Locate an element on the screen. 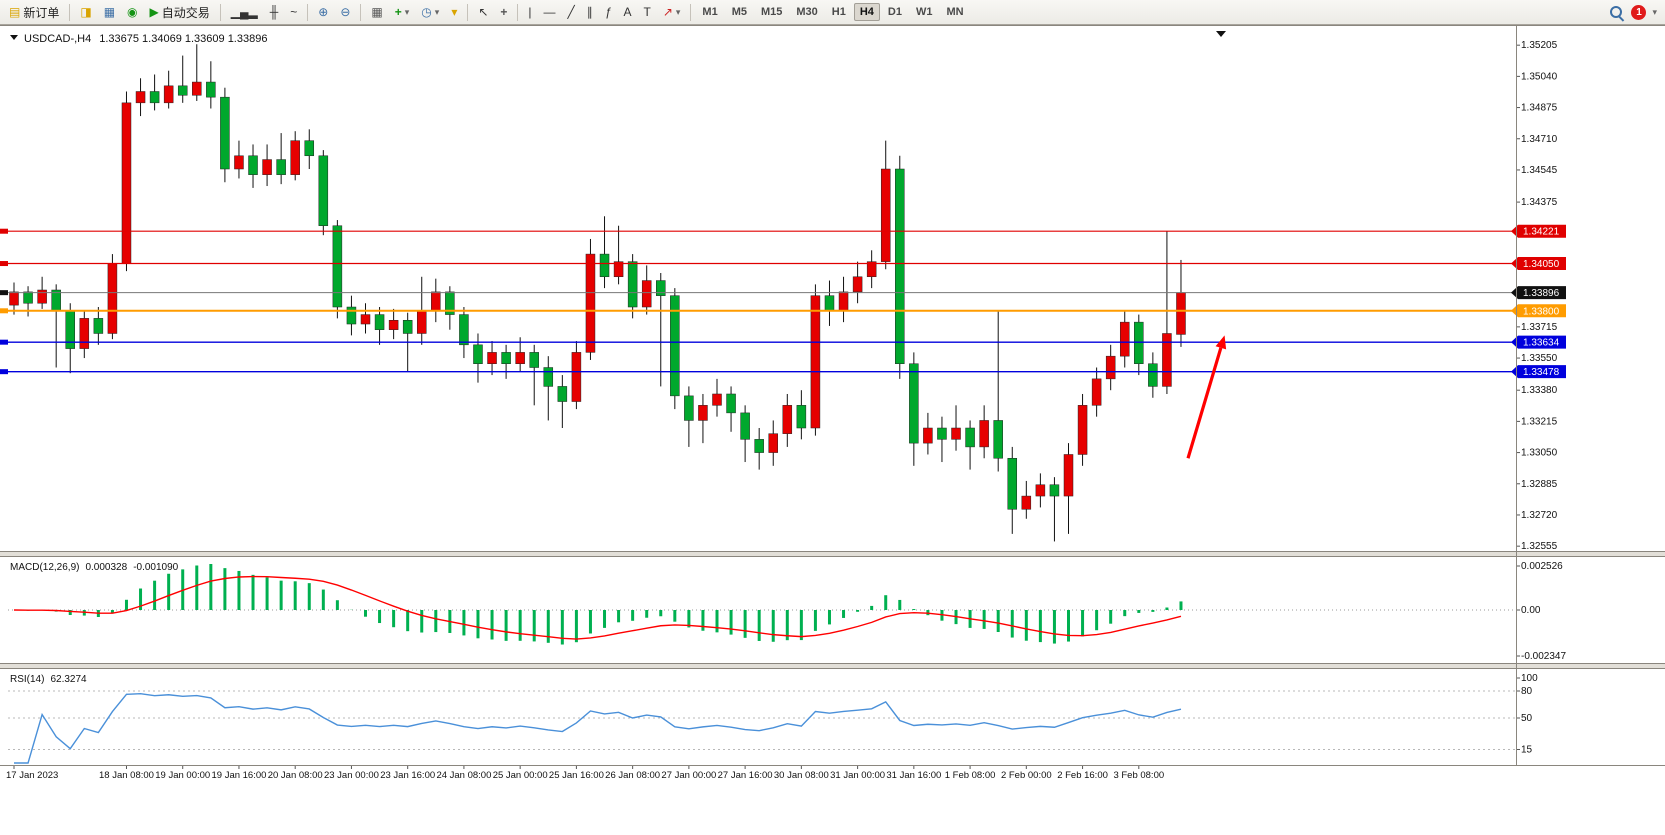 This screenshot has width=1665, height=835. svg-text: 27 Jan 00:00 is located at coordinates (688, 775).